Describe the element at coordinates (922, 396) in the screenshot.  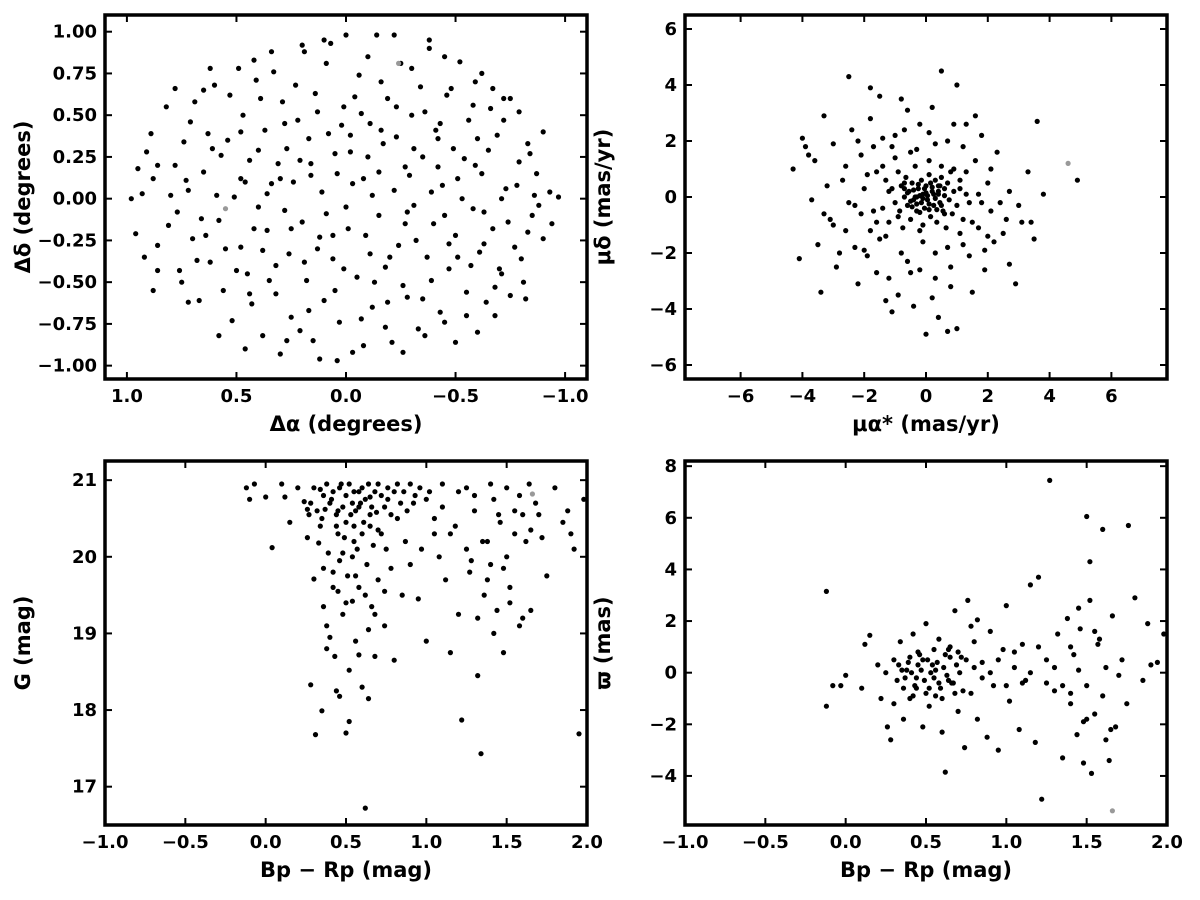
I see `x-tick-labels: −6 −4 −2 0 2 4 6` at that location.